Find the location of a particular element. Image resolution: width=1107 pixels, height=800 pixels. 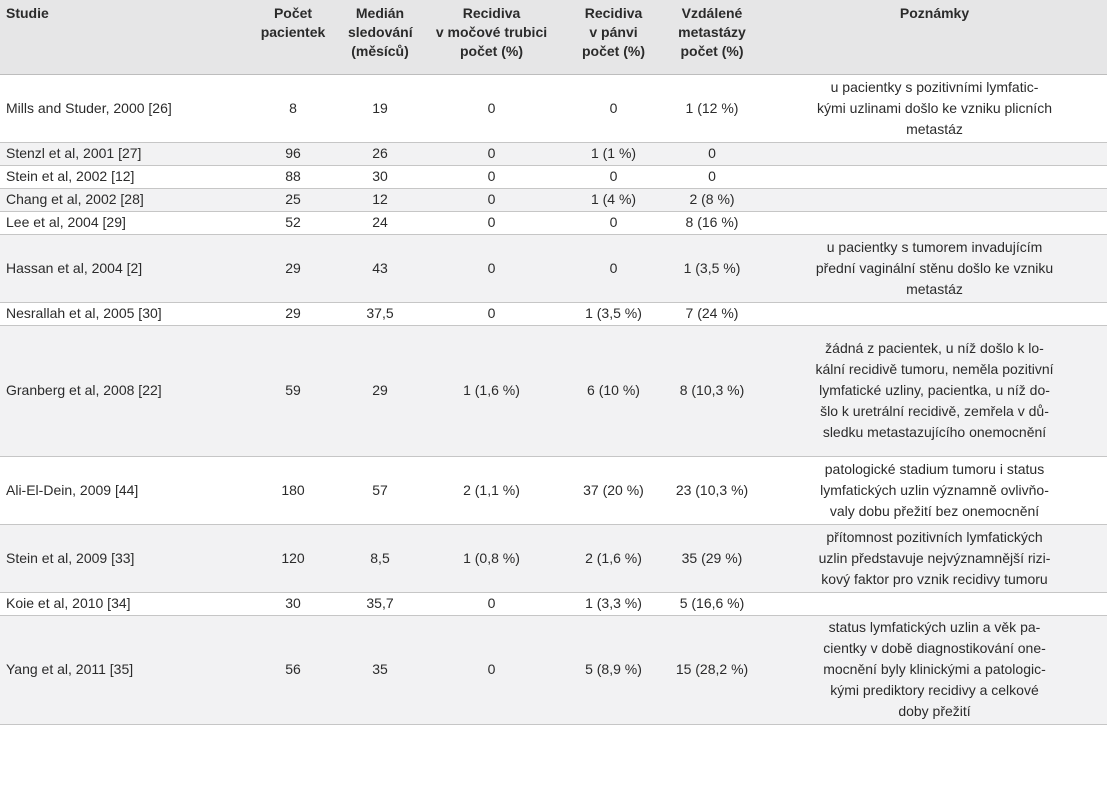

cell-metastazy: 8 (16 %) is located at coordinates (712, 223).